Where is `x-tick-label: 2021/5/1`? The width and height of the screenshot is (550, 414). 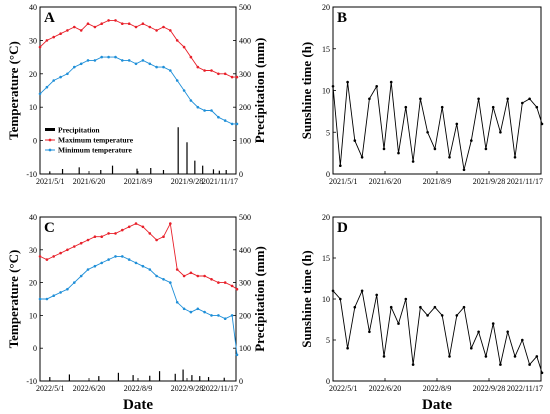
x-tick-label: 2021/5/1 is located at coordinates (343, 181).